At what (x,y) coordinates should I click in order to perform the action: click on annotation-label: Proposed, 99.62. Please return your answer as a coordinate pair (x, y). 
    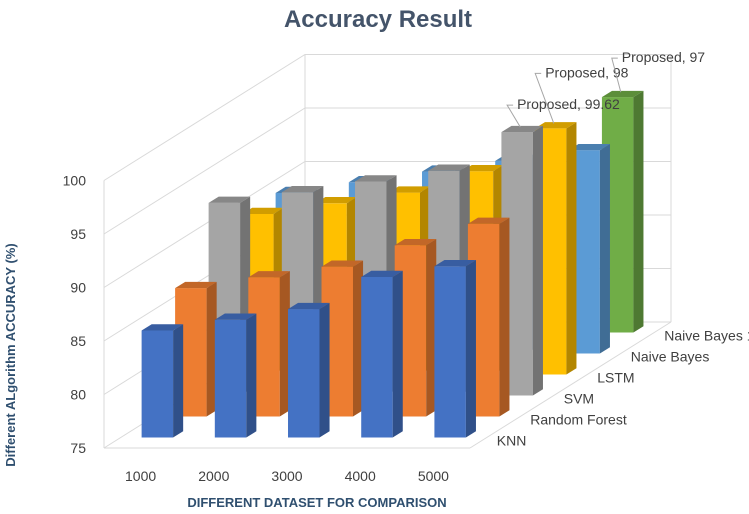
    Looking at the image, I should click on (568, 104).